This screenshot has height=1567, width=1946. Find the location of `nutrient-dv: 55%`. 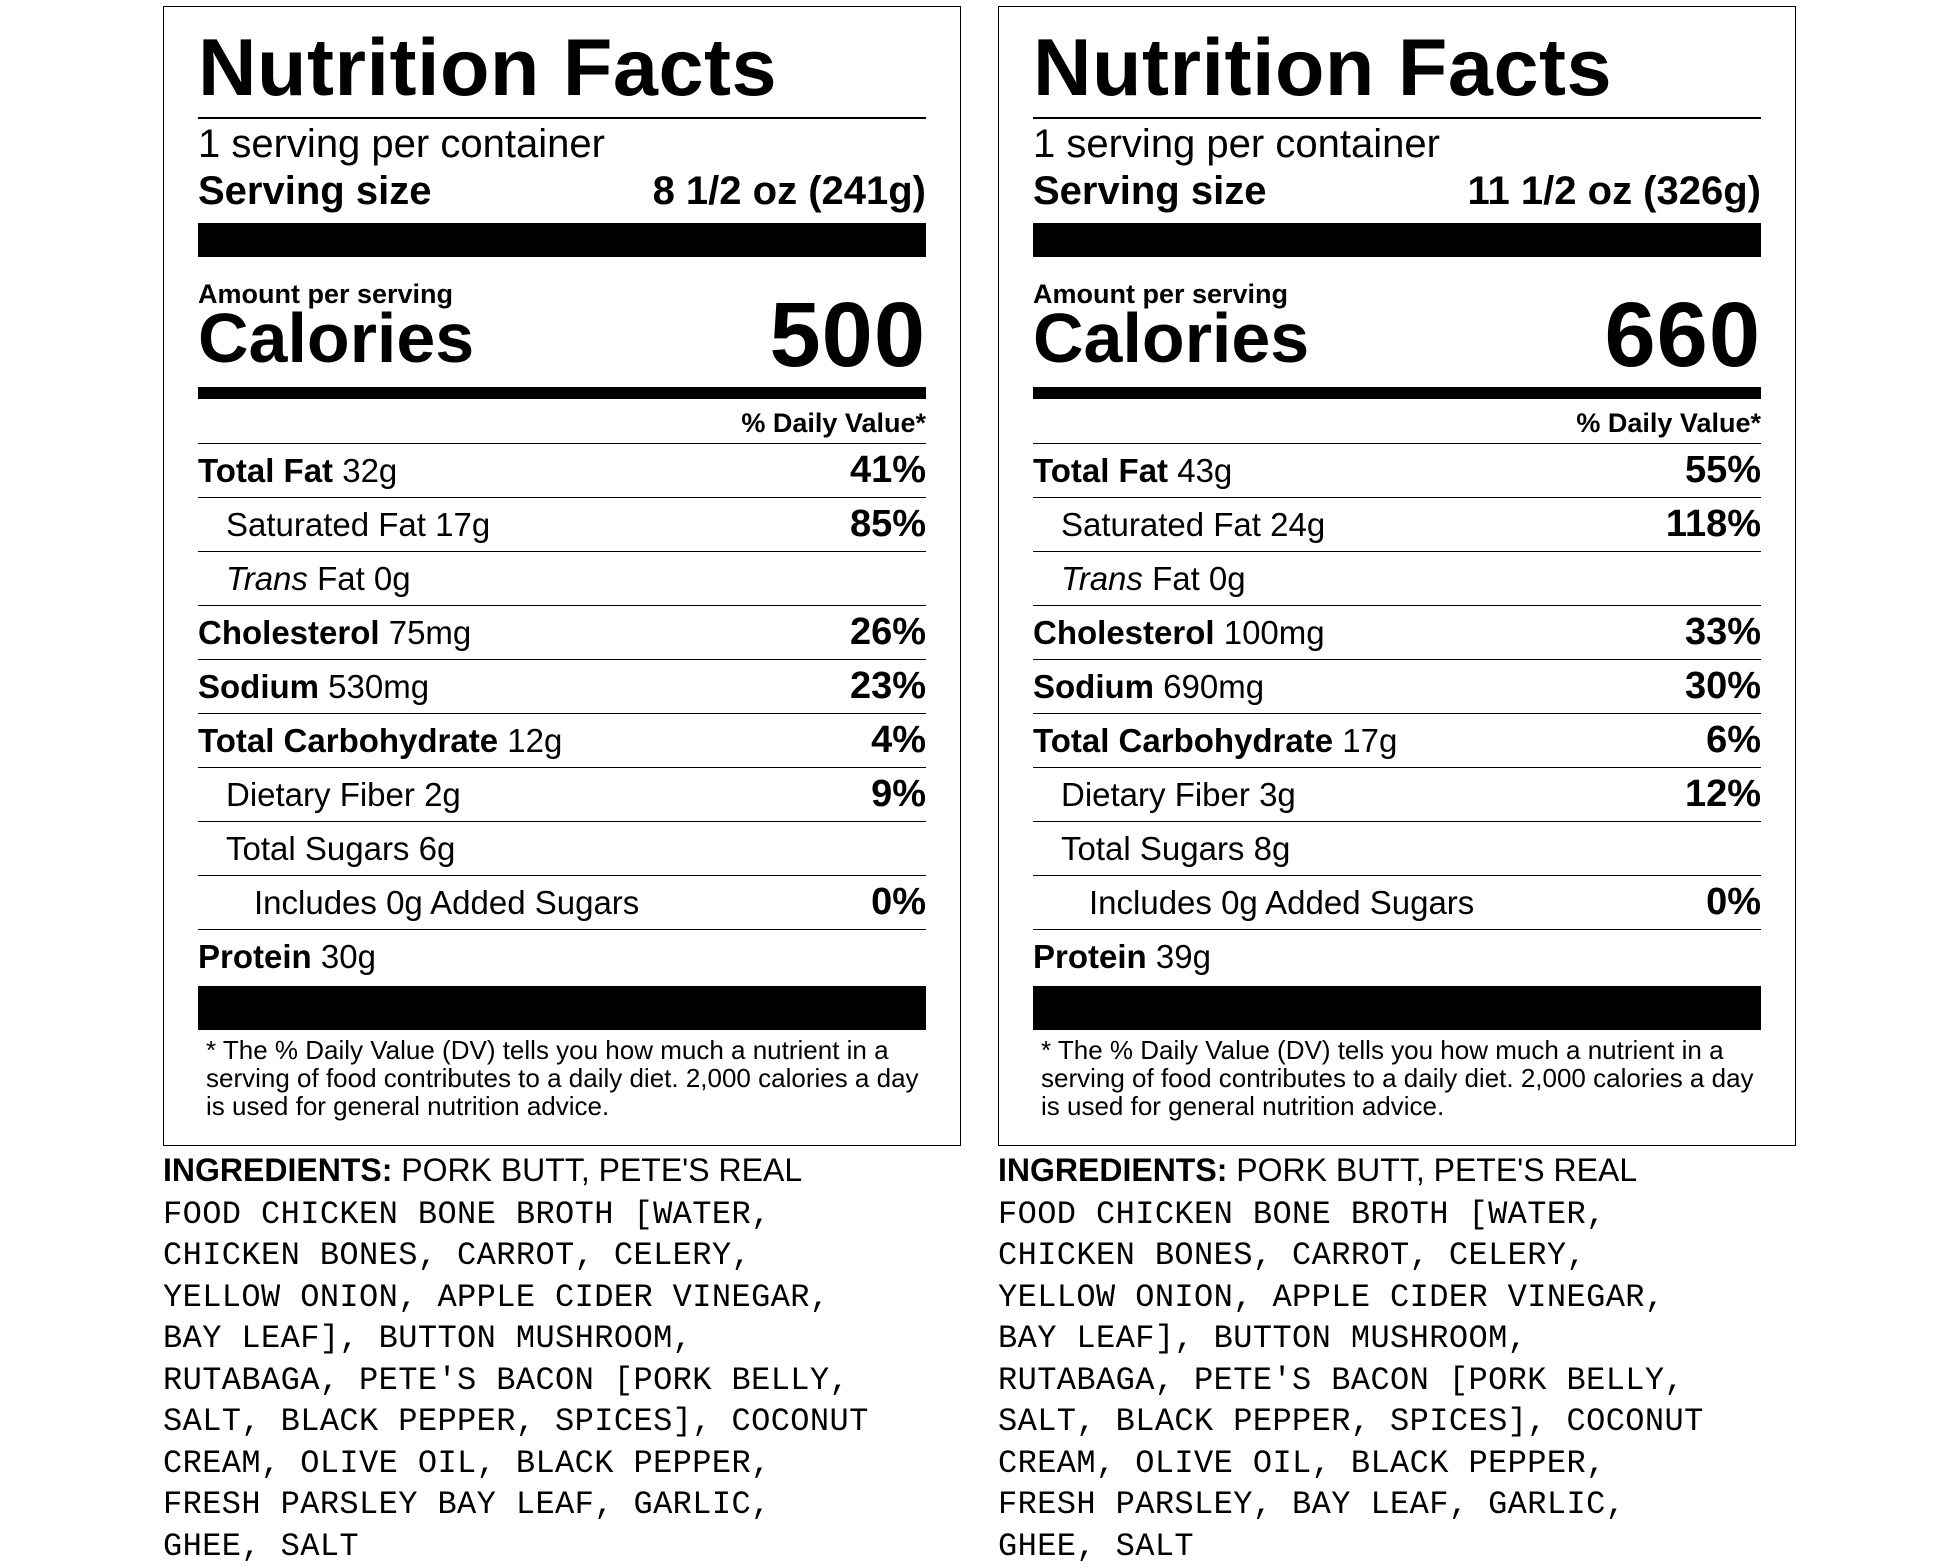

nutrient-dv: 55% is located at coordinates (1722, 470).